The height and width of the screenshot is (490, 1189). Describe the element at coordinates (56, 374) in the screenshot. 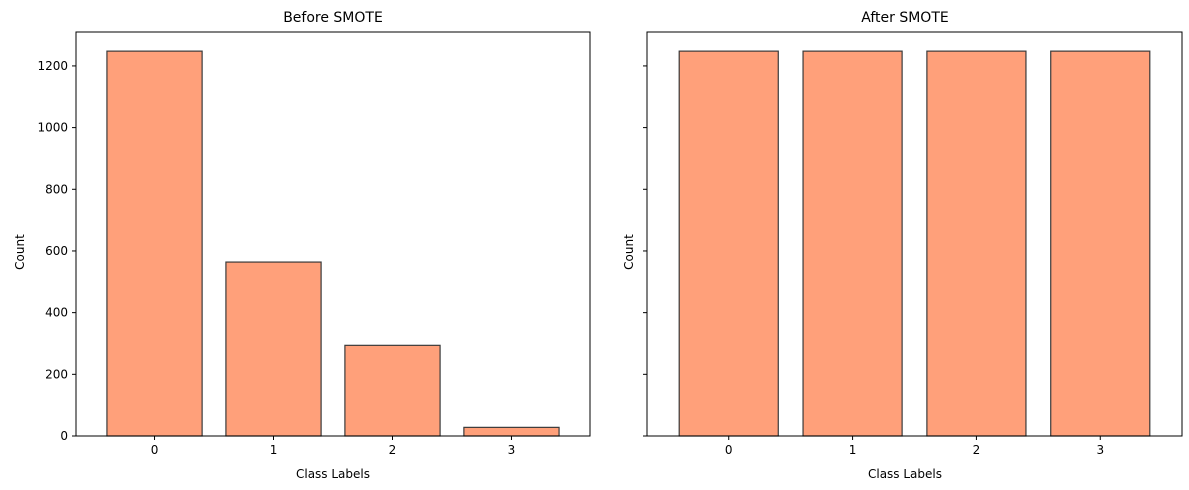

I see `y-tick-label: 200` at that location.